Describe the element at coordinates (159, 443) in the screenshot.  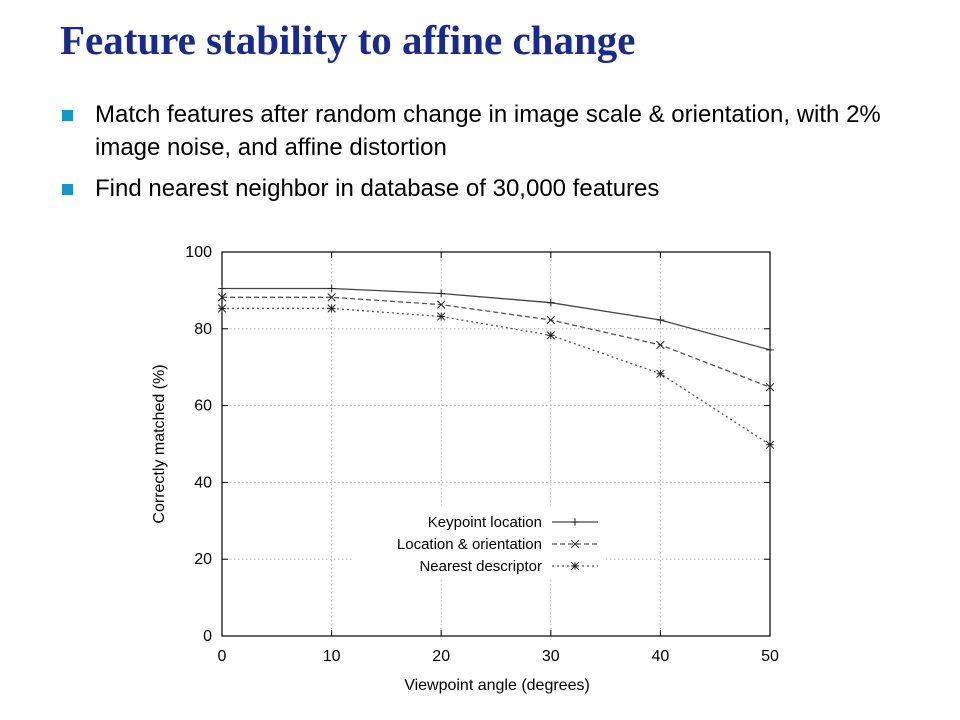
I see `y-axis-label: Correctly matched (%)` at that location.